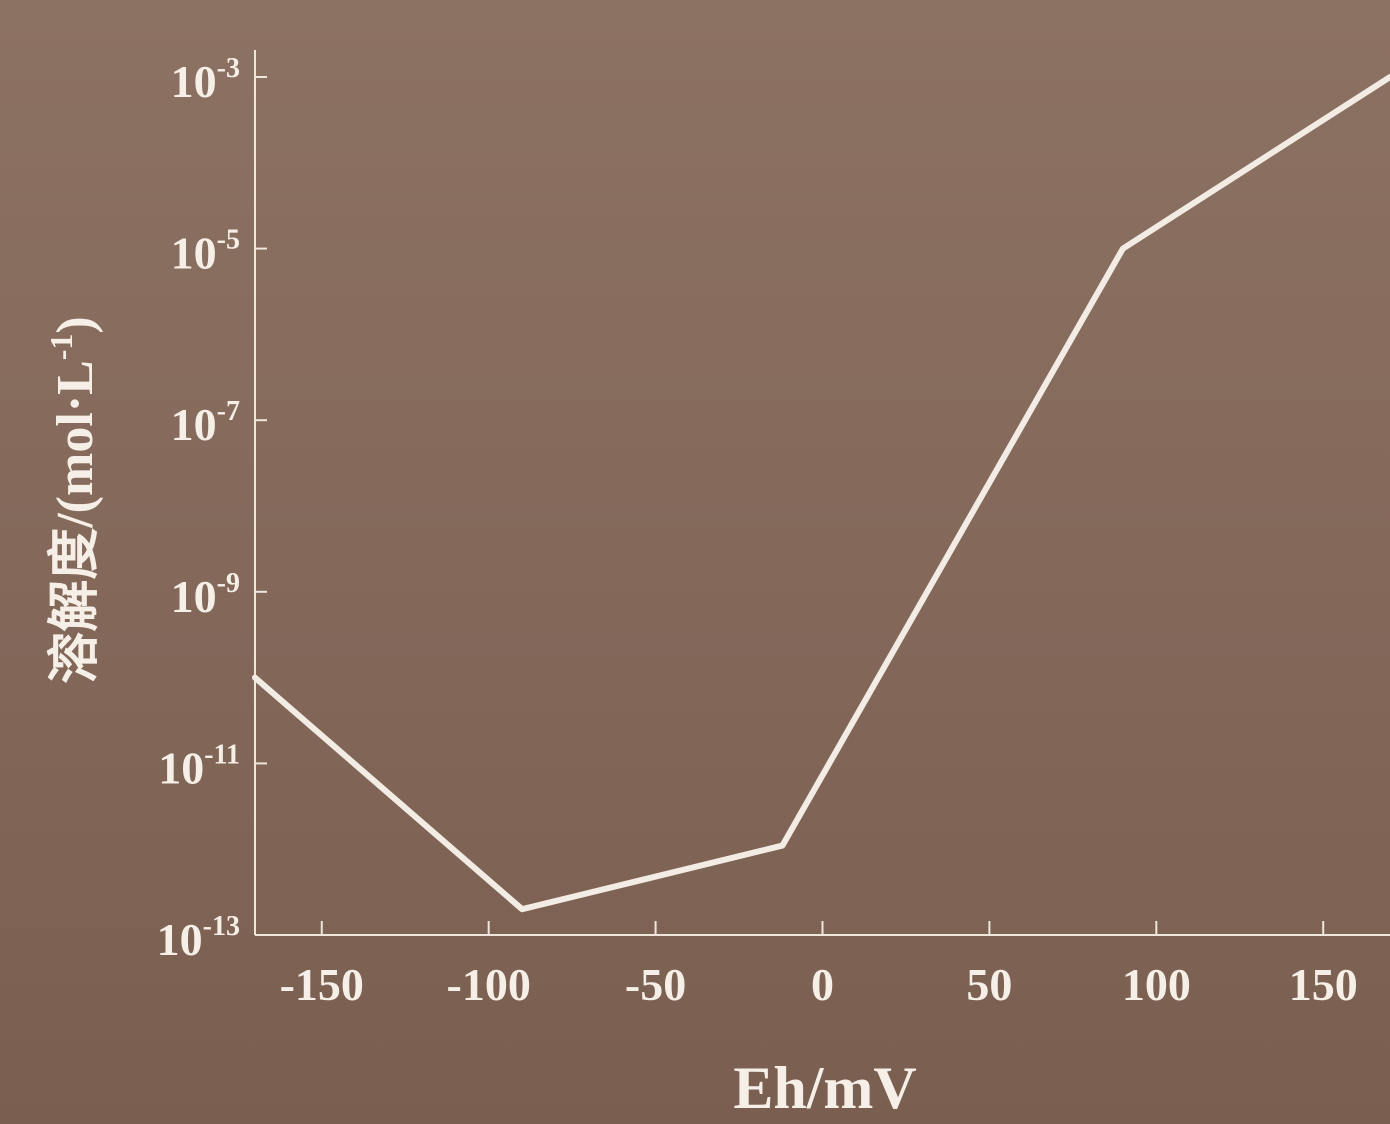 The image size is (1390, 1124). I want to click on x-tick-label: -100, so click(489, 984).